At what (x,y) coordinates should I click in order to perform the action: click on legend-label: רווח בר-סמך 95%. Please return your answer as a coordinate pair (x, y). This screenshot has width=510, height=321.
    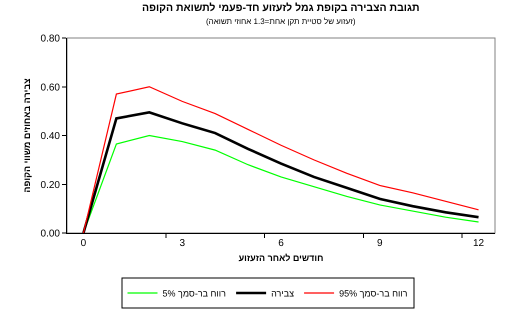
    Looking at the image, I should click on (373, 293).